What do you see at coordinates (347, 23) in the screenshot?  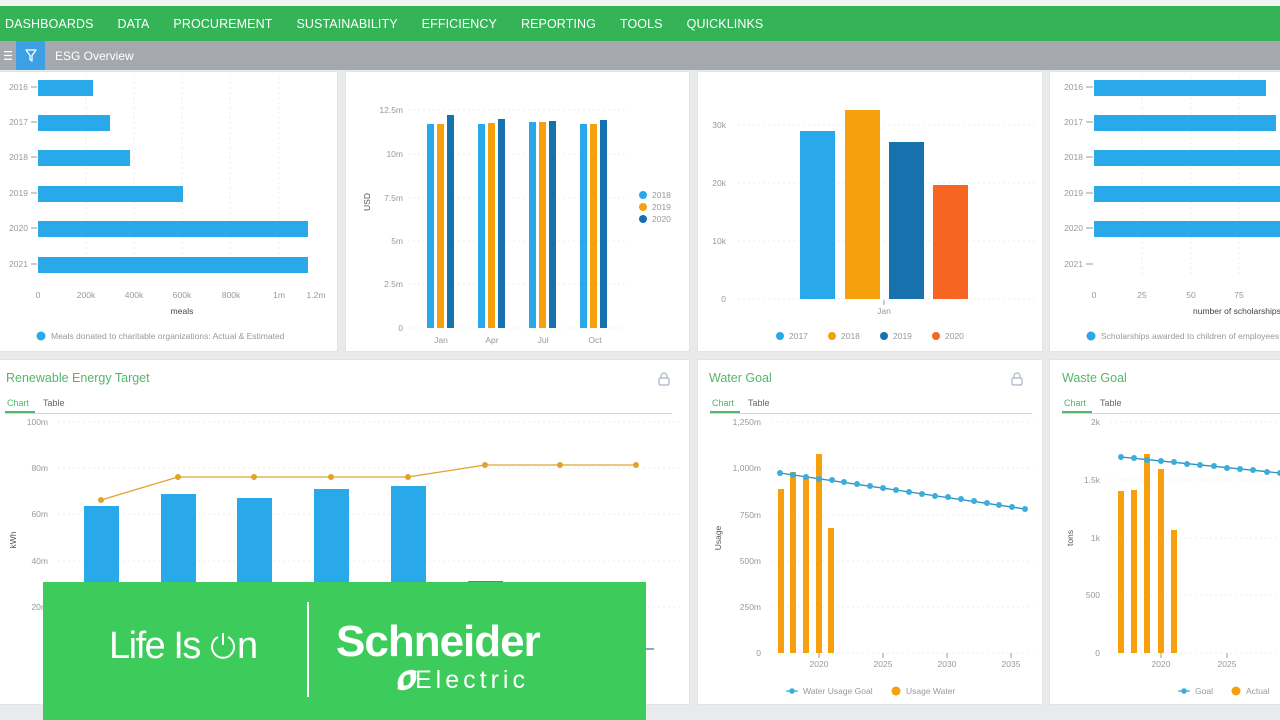 I see `nav-sustainability: SUSTAINABILITY` at bounding box center [347, 23].